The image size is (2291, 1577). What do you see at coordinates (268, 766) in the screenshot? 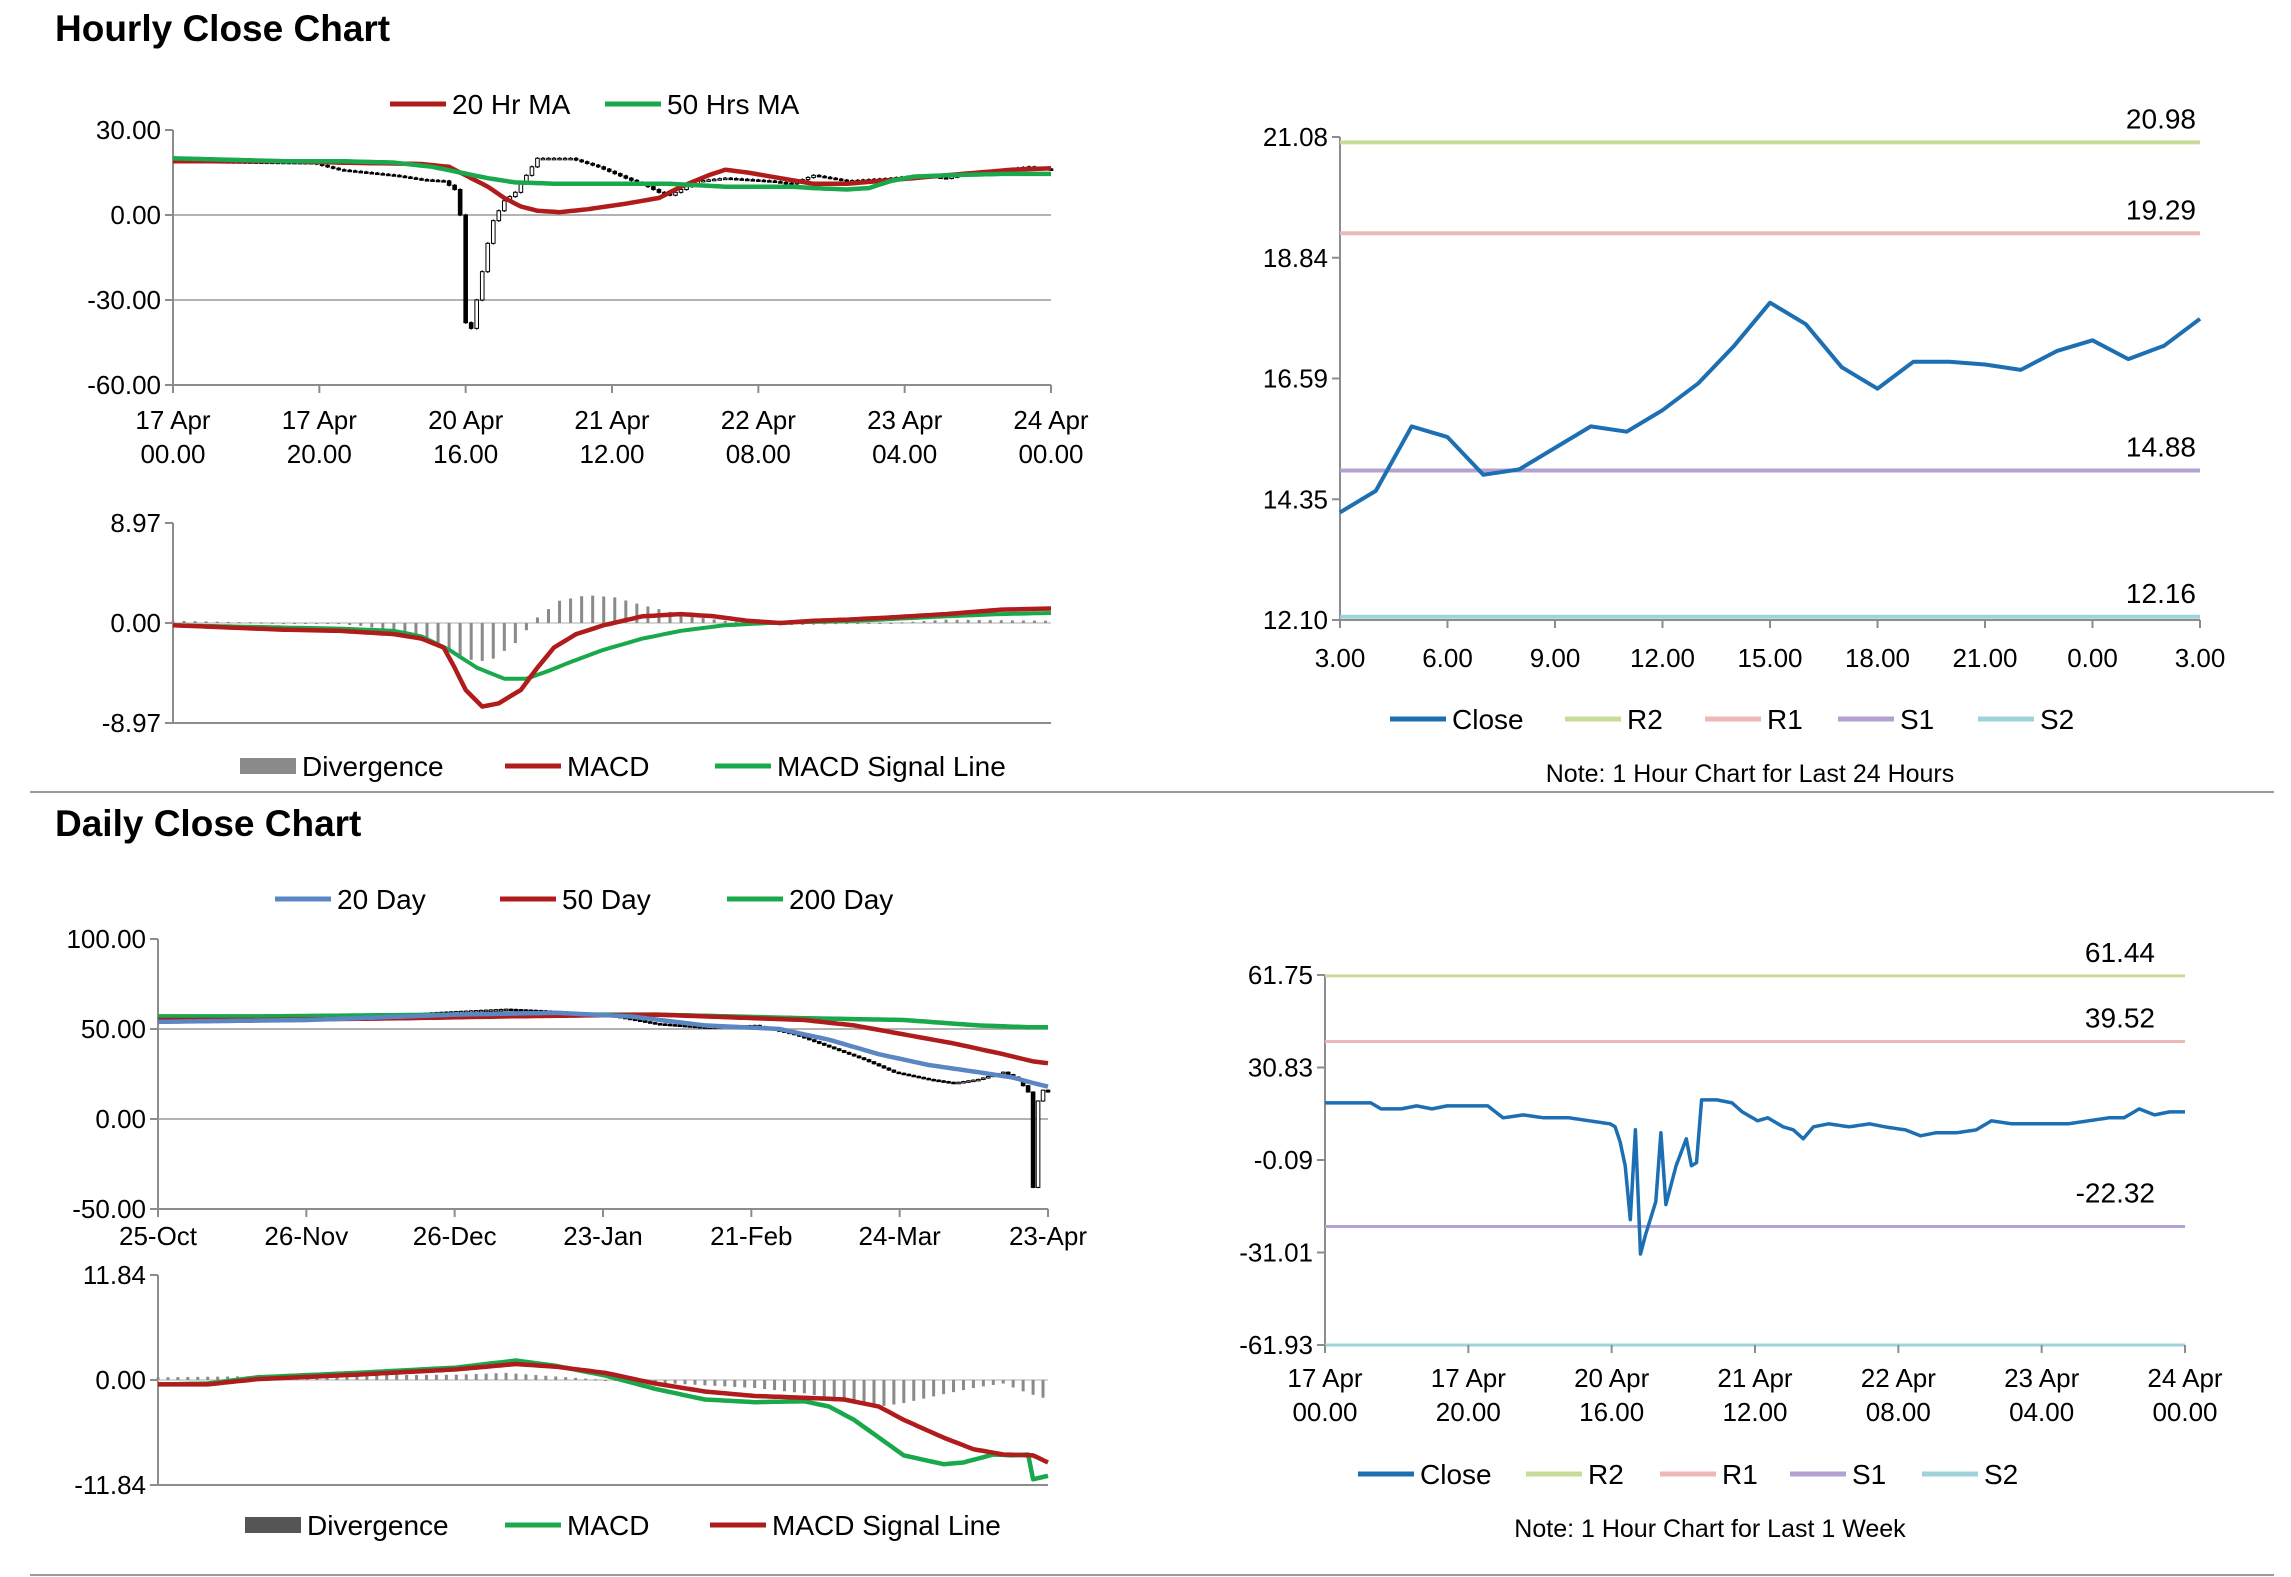
I see `hourly-macd-legend-swatch` at bounding box center [268, 766].